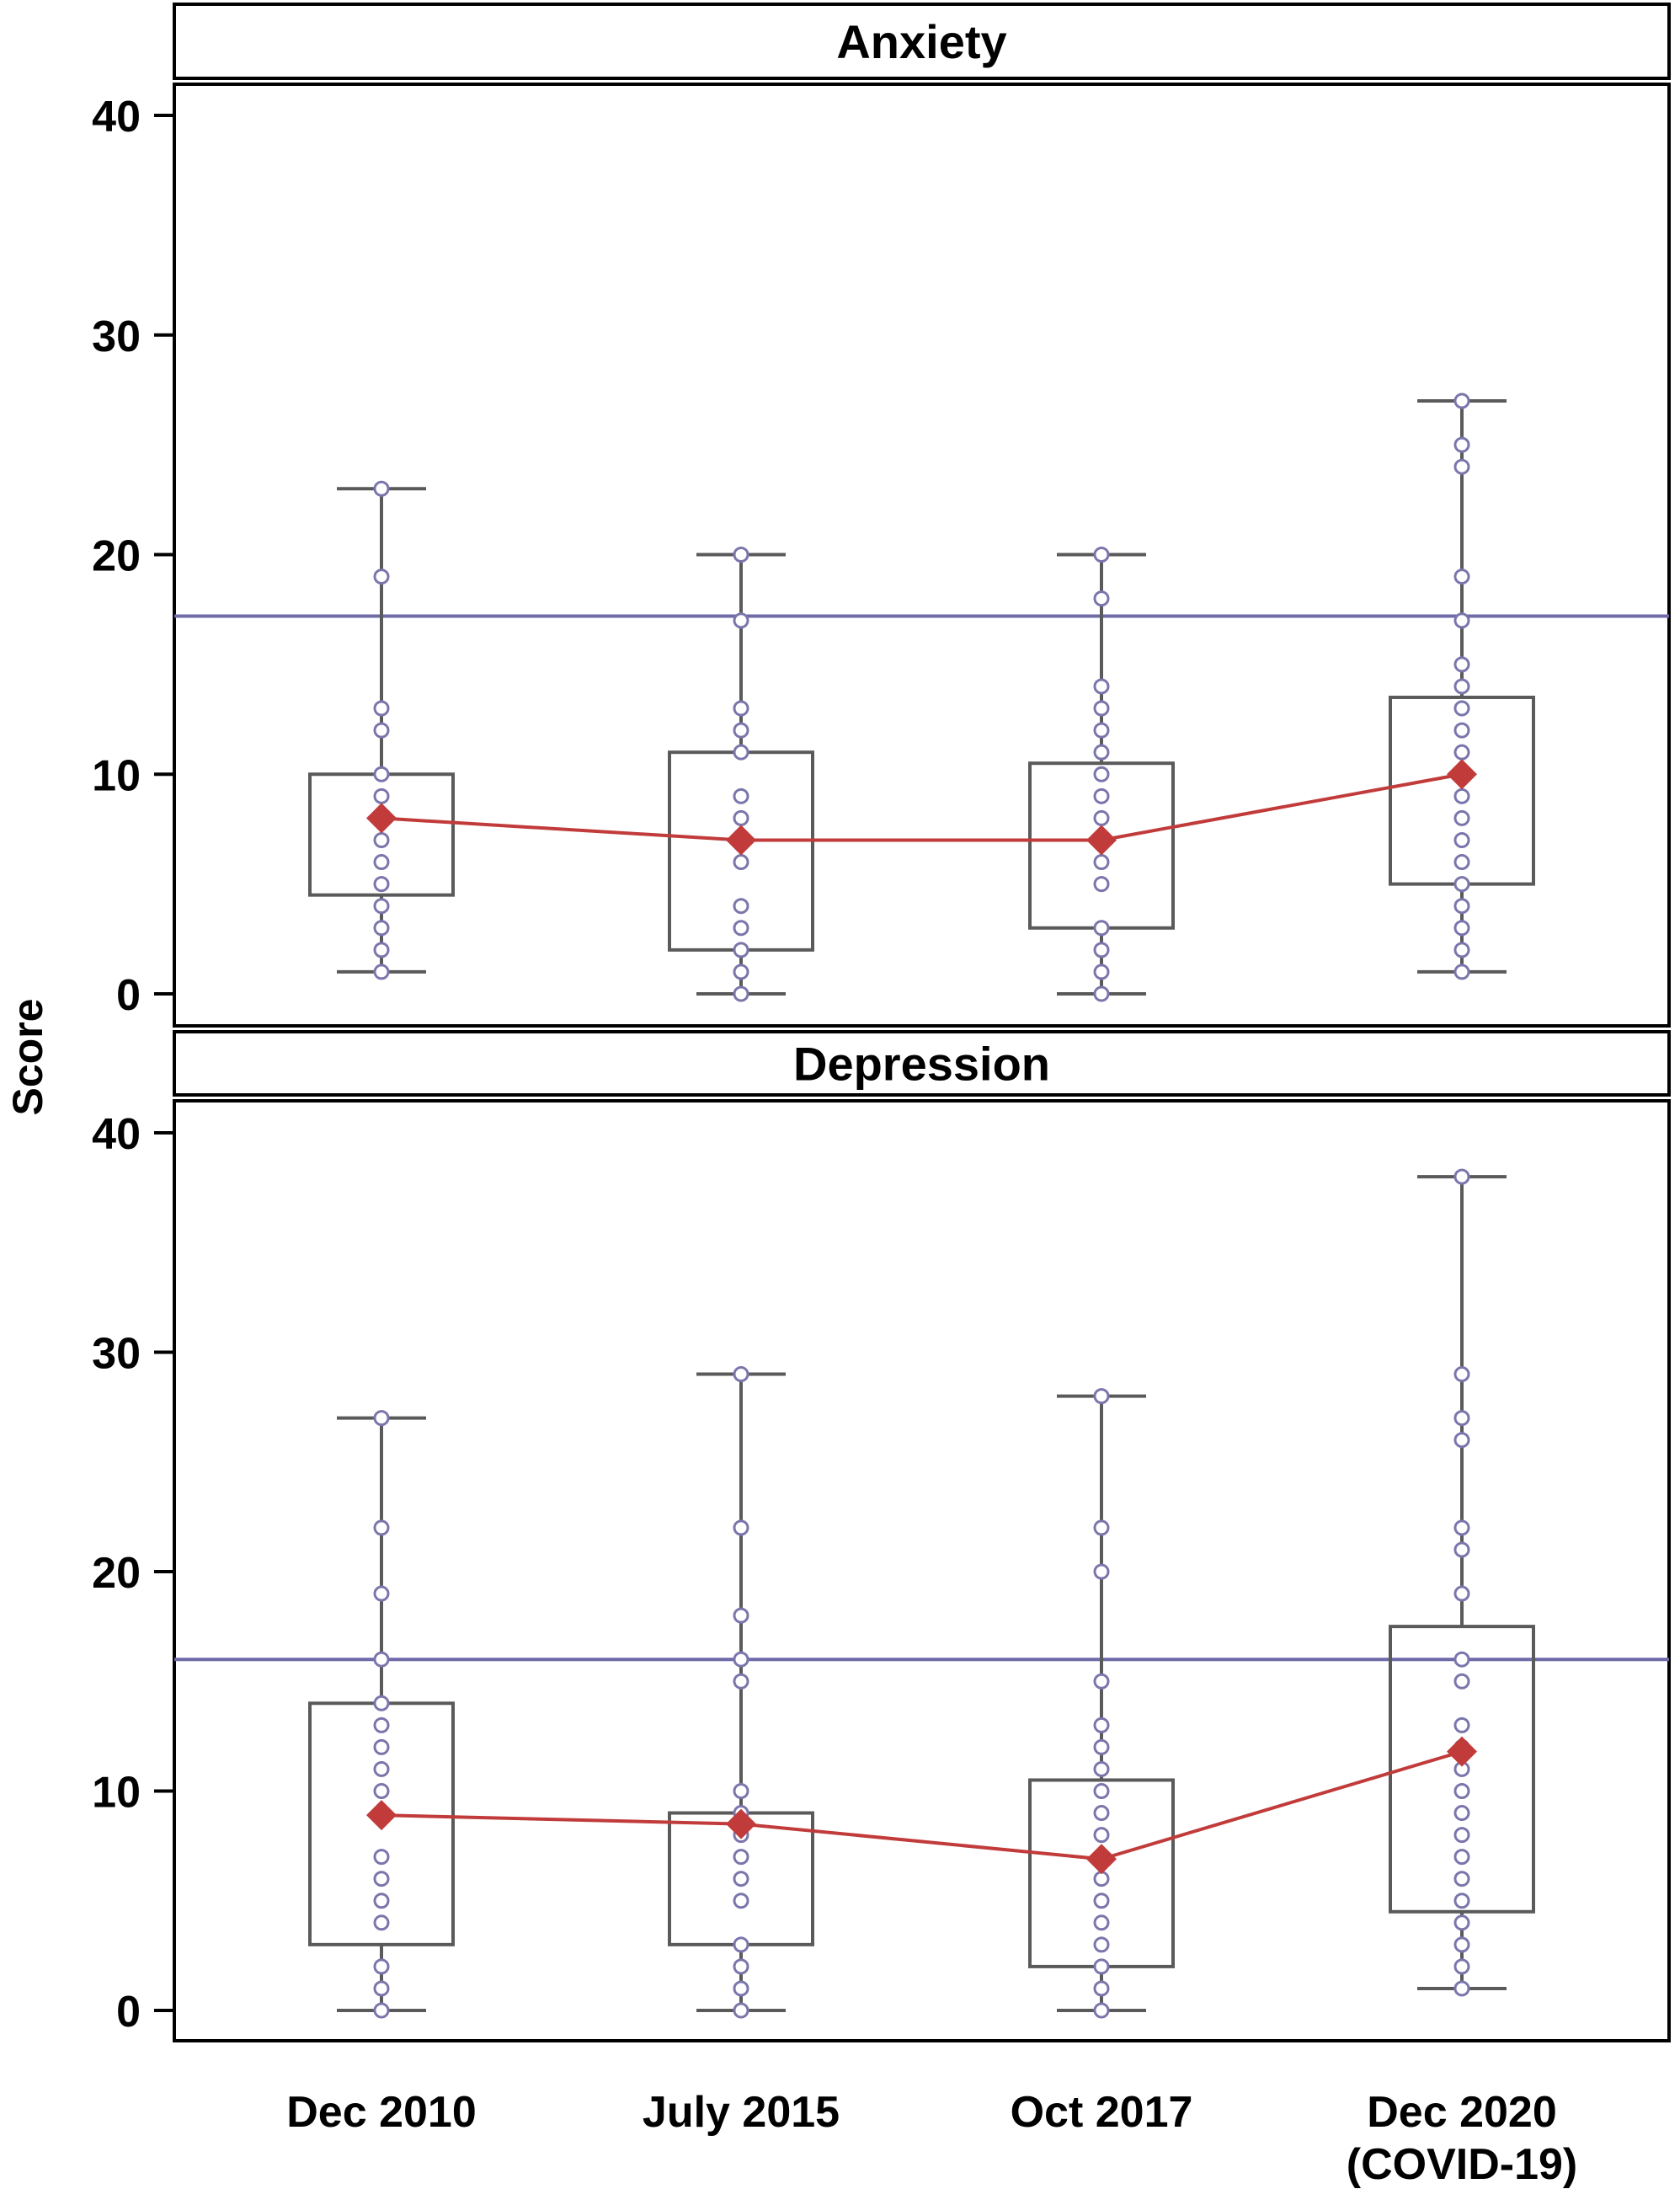 The height and width of the screenshot is (2205, 1680). I want to click on x-tick-label-1: July 2015, so click(741, 2113).